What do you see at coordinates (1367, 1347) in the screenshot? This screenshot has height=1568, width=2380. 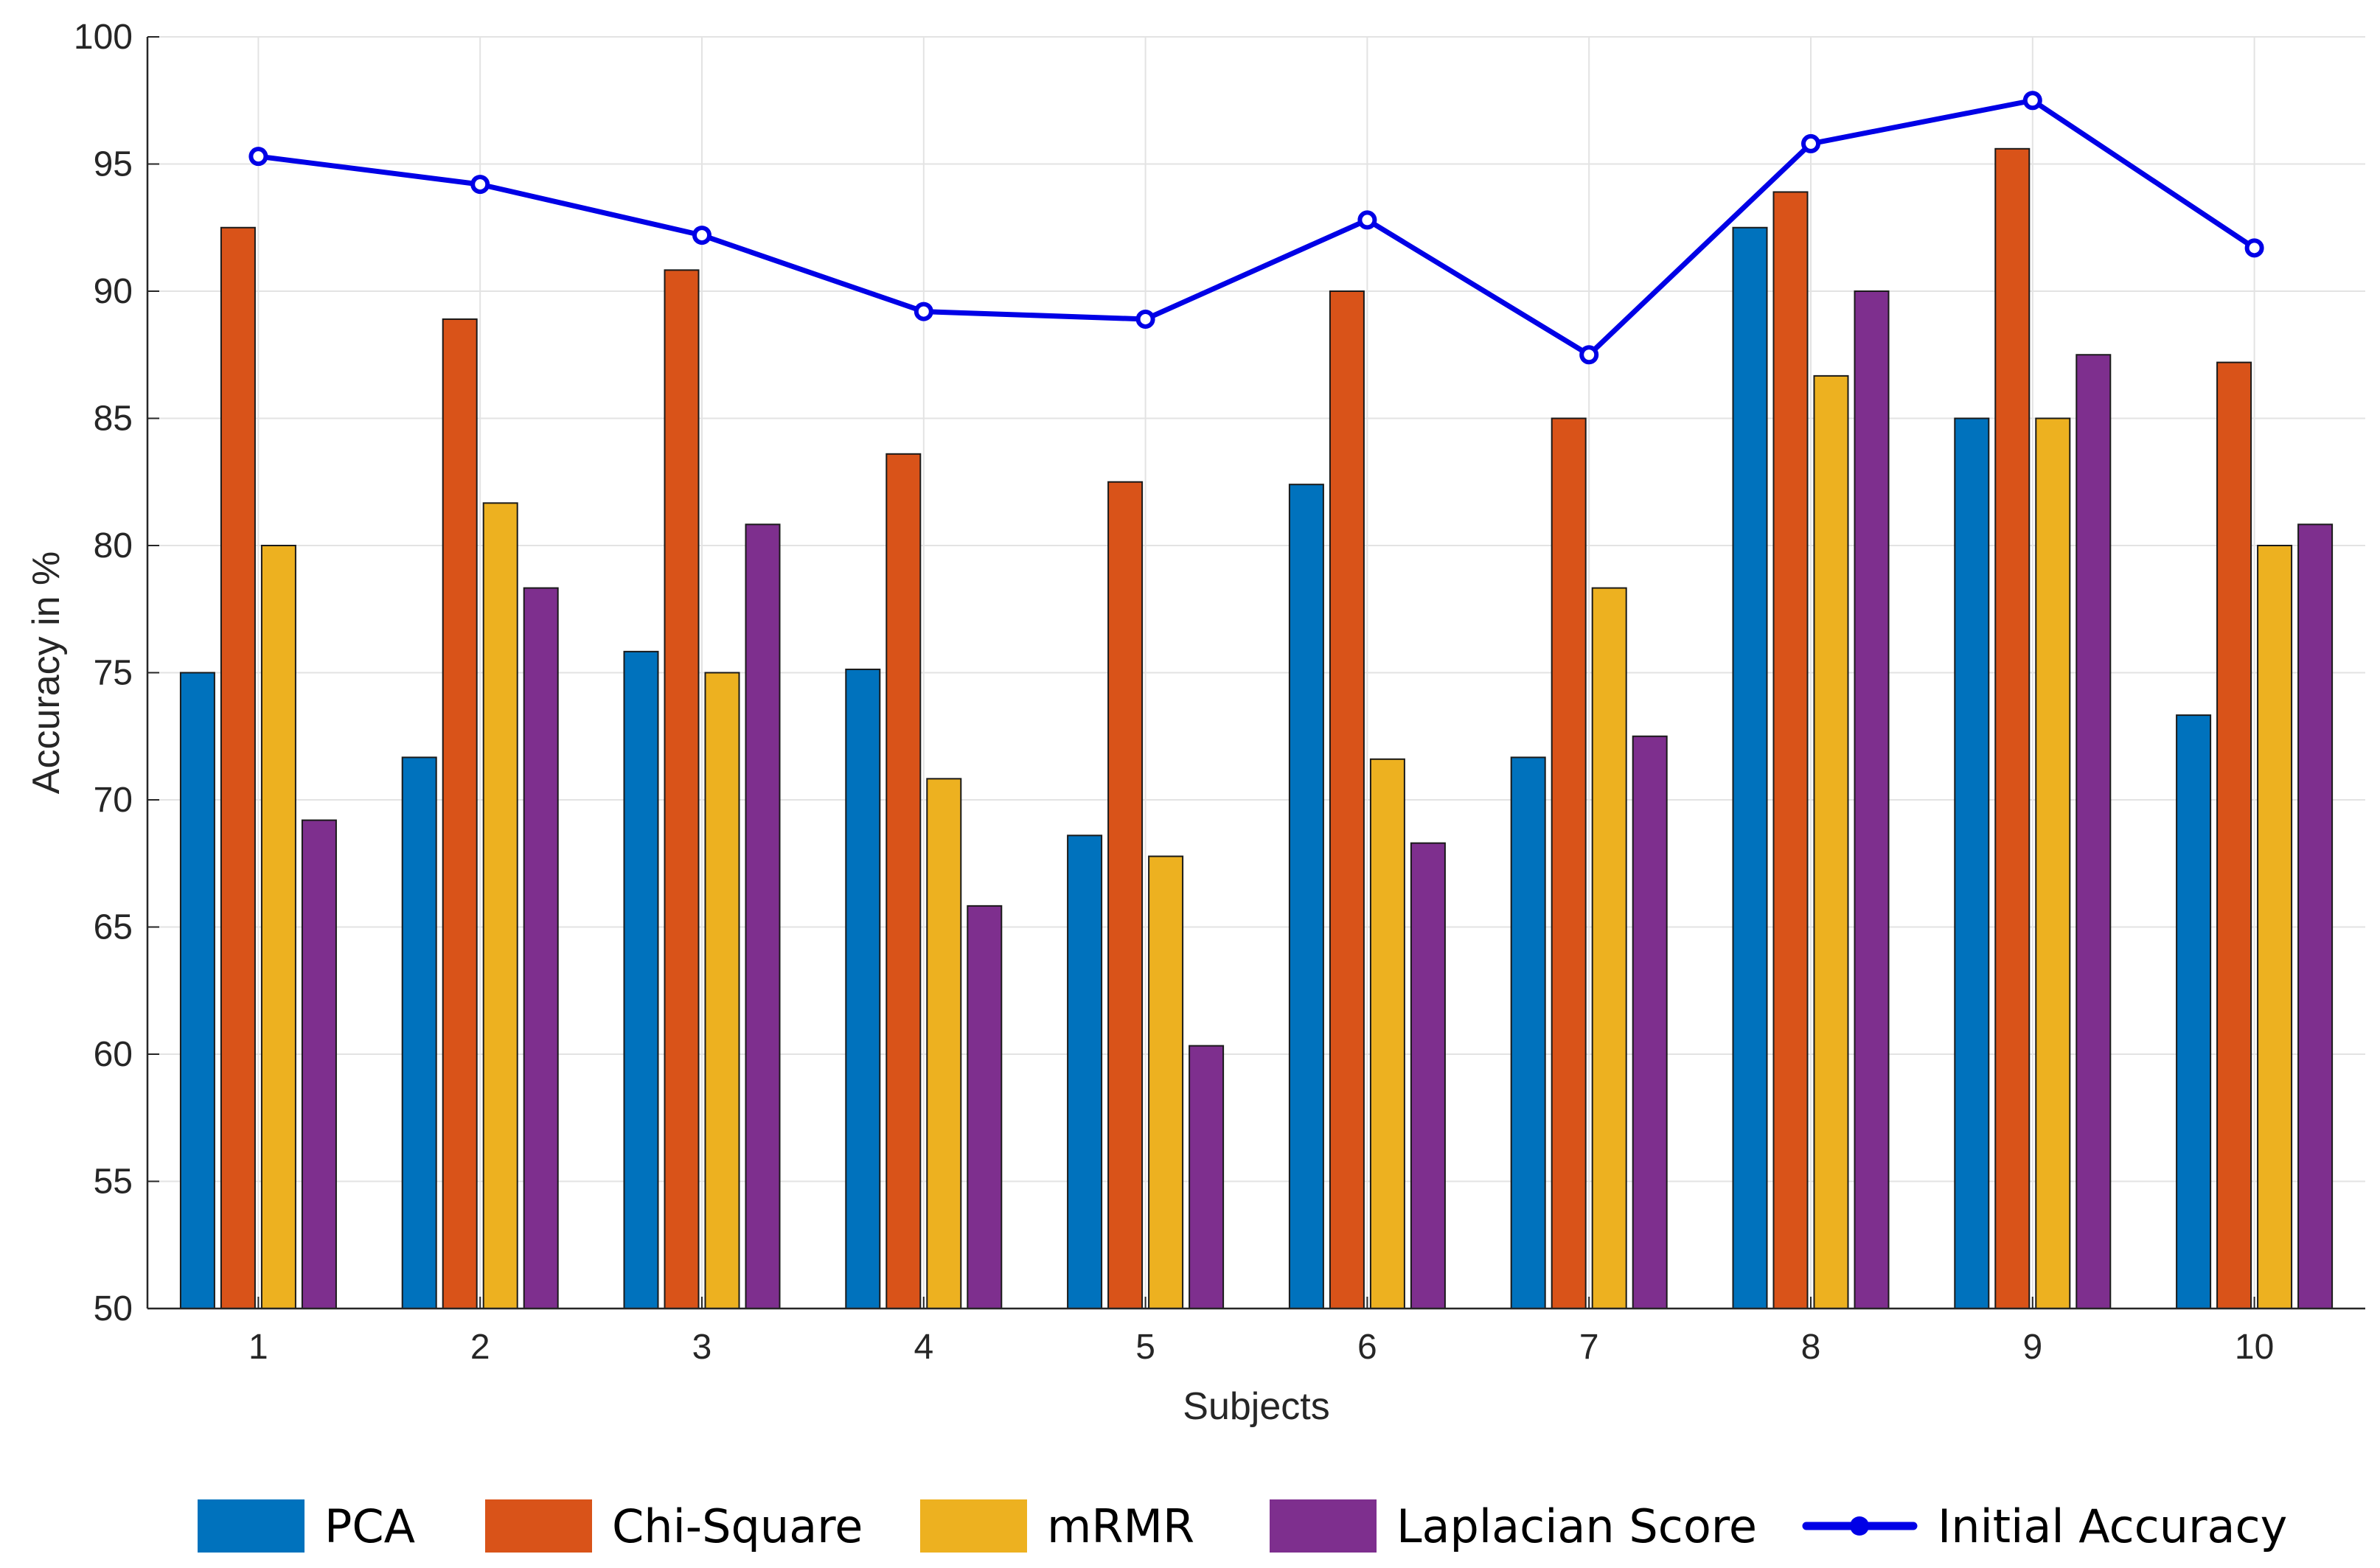 I see `x-tick-label: 6` at bounding box center [1367, 1347].